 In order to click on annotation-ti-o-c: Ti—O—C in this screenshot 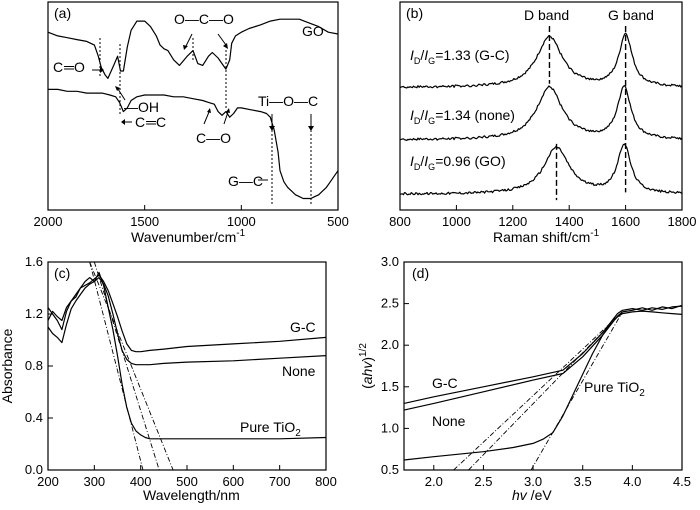, I will do `click(288, 101)`.